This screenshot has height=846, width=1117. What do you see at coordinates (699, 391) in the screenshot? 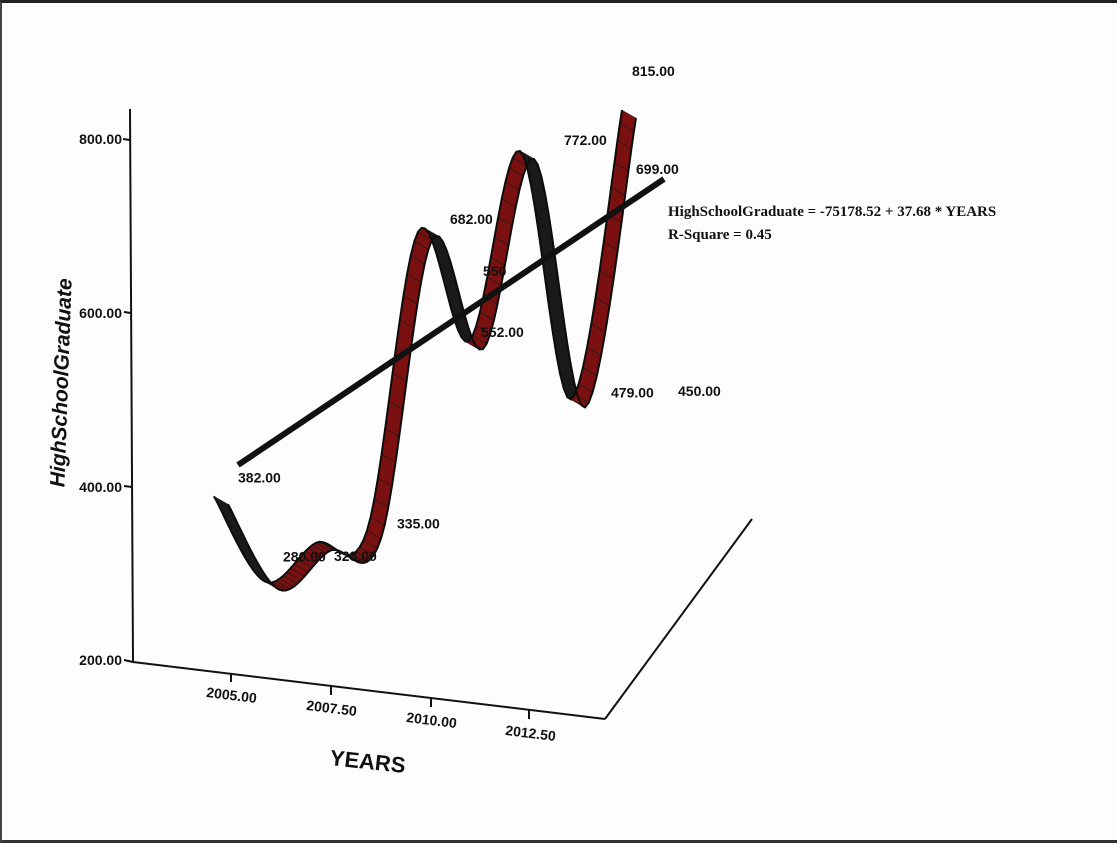
I see `extra-label: 450.00` at bounding box center [699, 391].